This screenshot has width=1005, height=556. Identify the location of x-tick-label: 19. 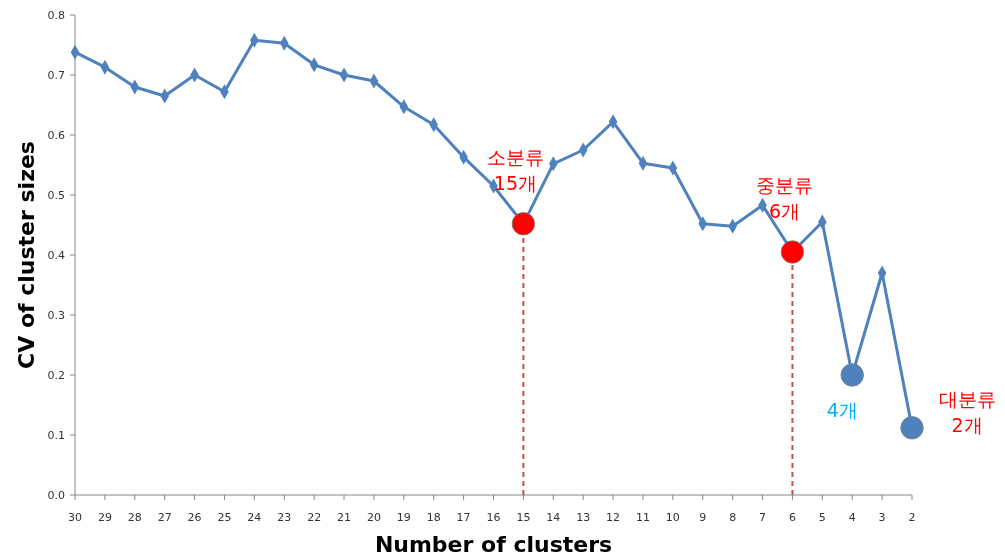
(403, 517).